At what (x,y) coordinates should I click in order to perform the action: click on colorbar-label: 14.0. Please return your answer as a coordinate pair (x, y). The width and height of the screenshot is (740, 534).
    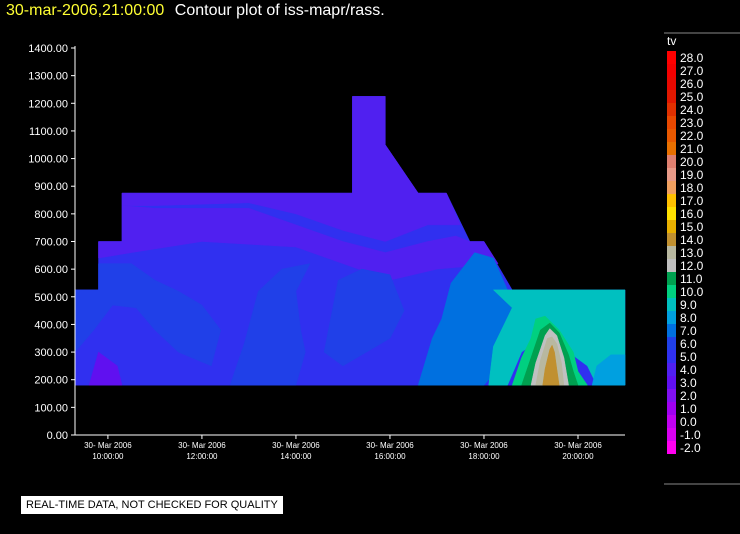
    Looking at the image, I should click on (692, 240).